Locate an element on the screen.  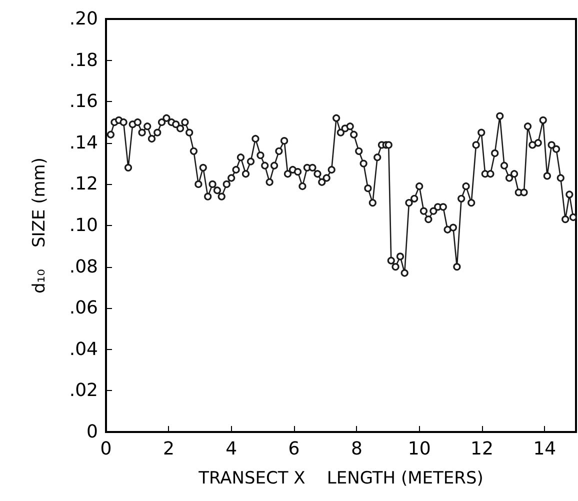
y-axis-title: d₁₀ SIZE (mm) is located at coordinates (40, 225).